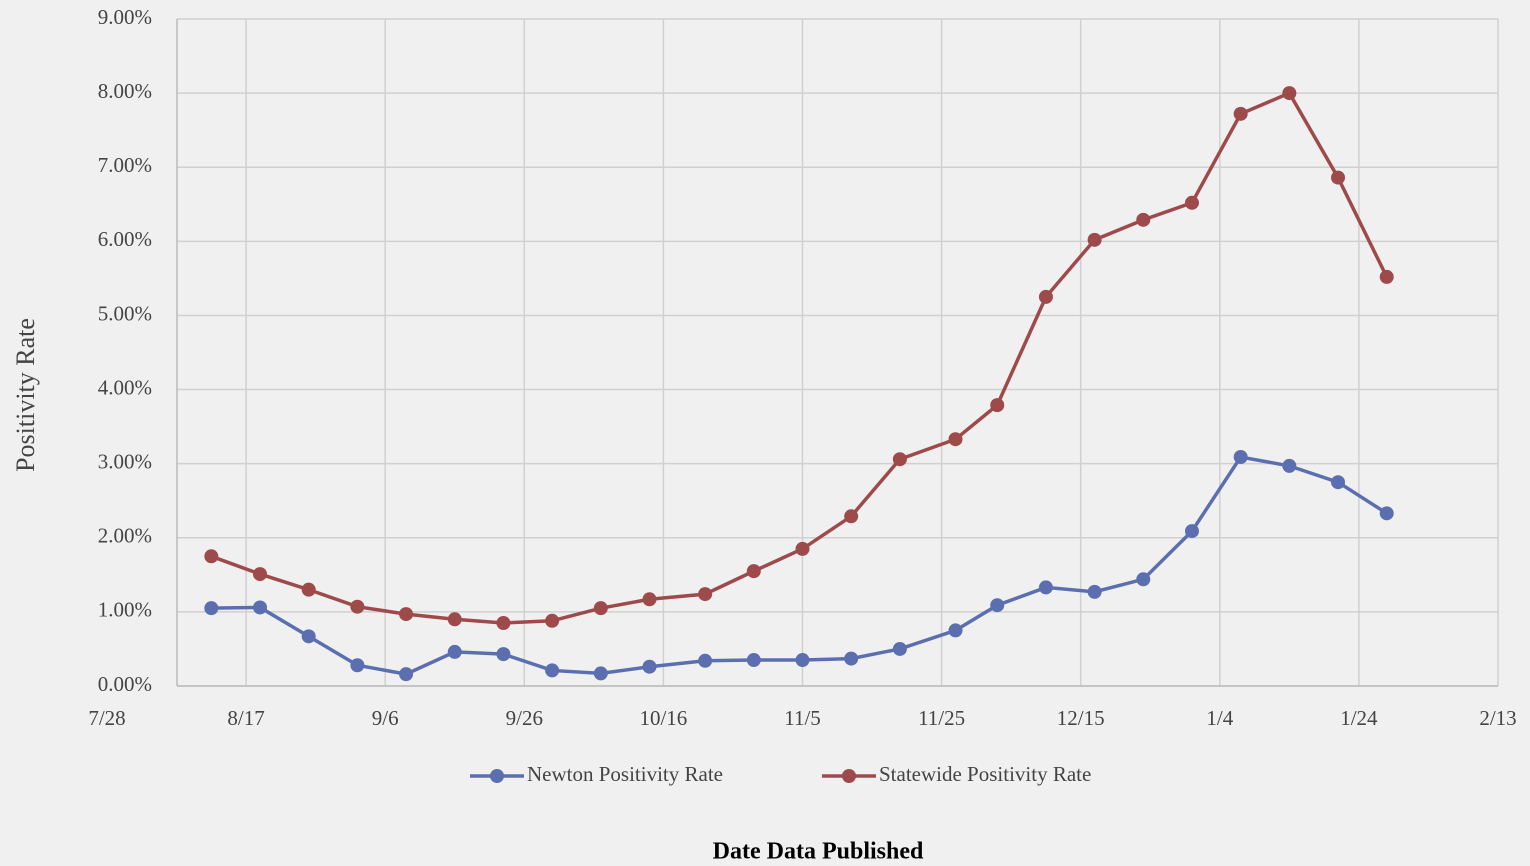  Describe the element at coordinates (385, 718) in the screenshot. I see `x-tick-label: 9/6` at that location.